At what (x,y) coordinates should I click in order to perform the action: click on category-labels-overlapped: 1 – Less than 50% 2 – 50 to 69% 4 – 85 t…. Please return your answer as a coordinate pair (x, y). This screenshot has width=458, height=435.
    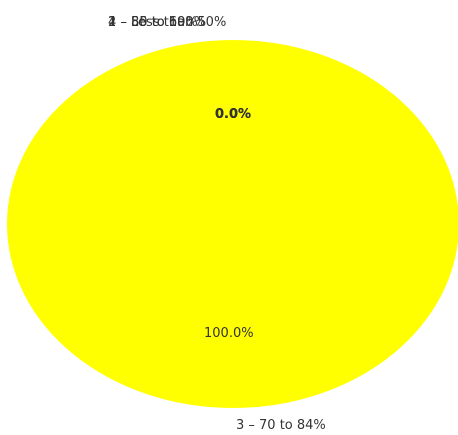
    Looking at the image, I should click on (167, 22).